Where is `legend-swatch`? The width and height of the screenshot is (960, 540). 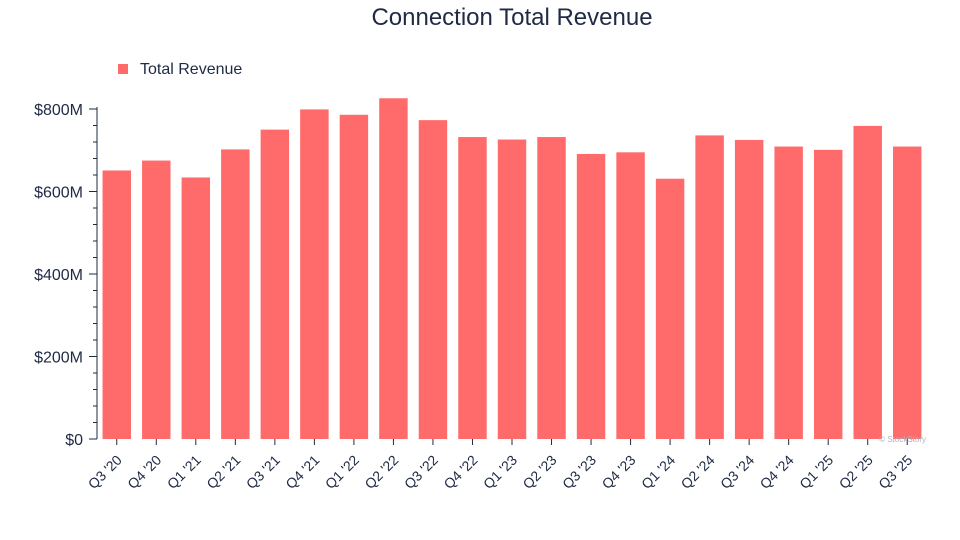 legend-swatch is located at coordinates (123, 69).